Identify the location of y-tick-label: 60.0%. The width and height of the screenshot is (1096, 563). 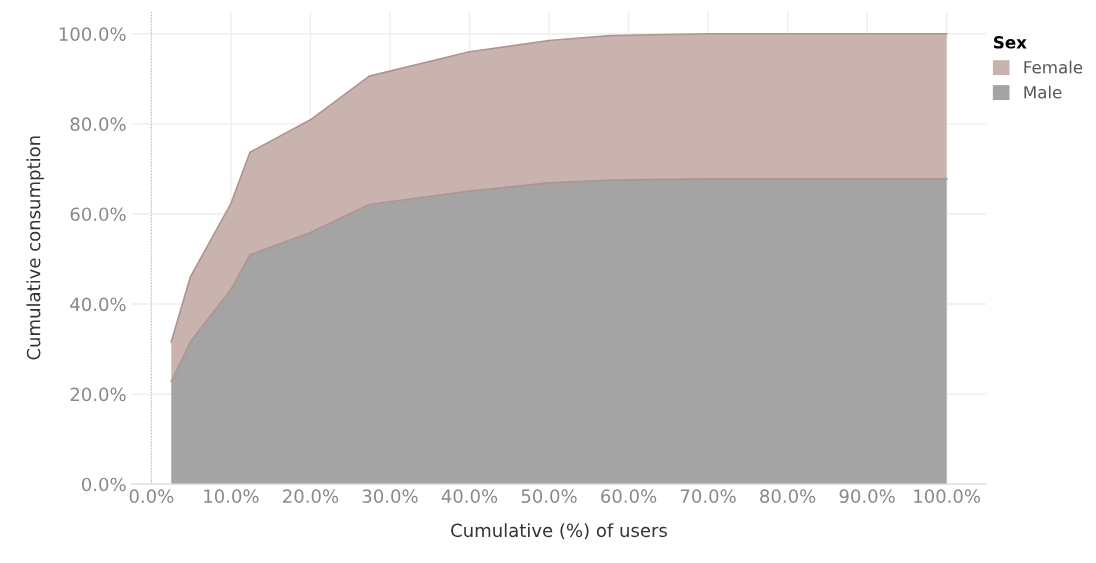
(98, 214).